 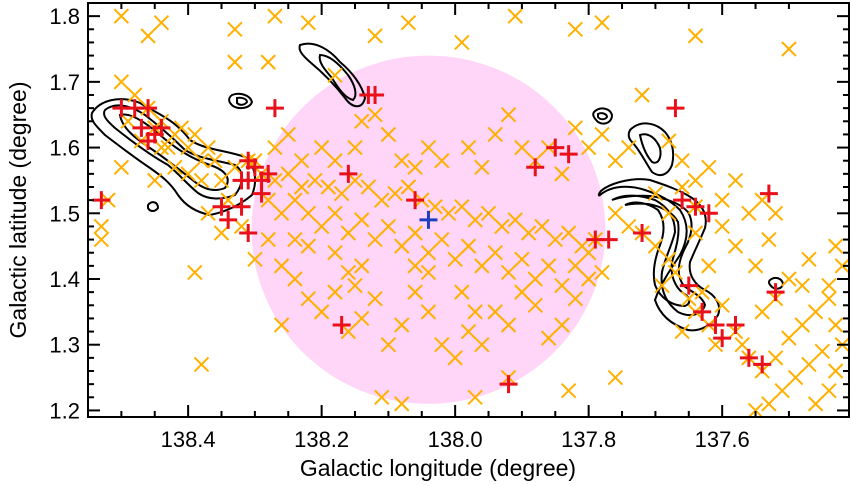 I want to click on y-tick-label: 1.6, so click(x=64, y=148).